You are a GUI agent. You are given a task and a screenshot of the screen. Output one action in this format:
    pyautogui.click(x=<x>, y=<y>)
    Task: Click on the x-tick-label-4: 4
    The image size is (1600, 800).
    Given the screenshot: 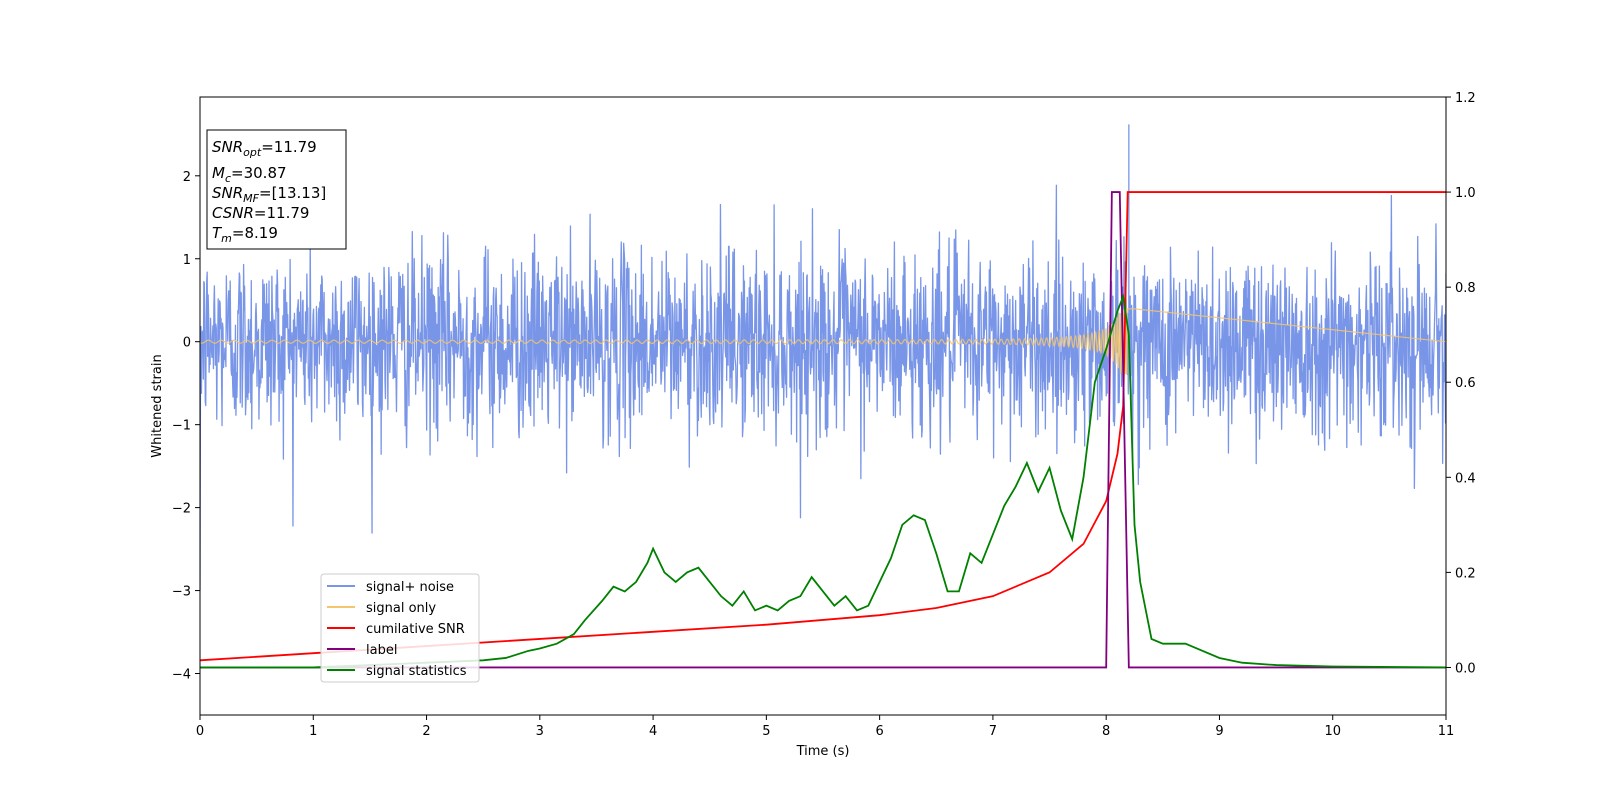 What is the action you would take?
    pyautogui.click(x=653, y=731)
    